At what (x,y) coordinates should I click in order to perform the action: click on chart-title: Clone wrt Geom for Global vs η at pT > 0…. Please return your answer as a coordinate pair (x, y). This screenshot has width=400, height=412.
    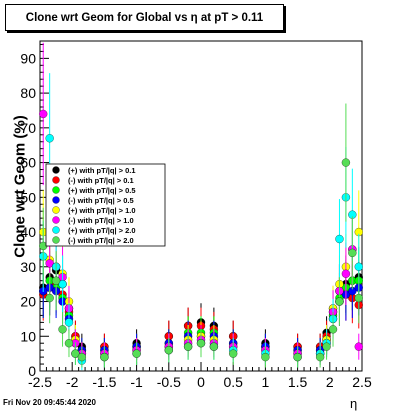
    Looking at the image, I should click on (144, 17).